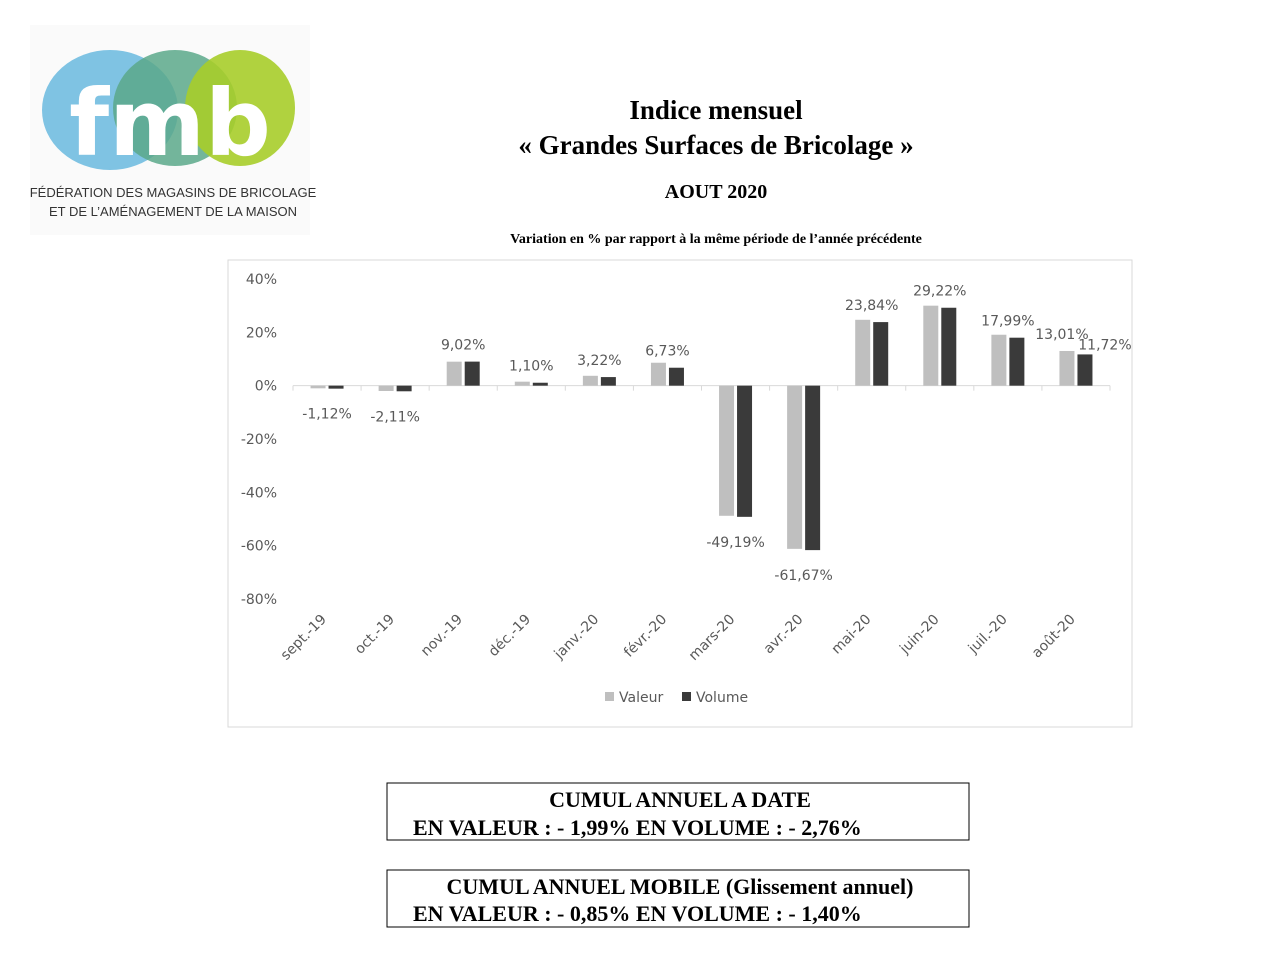 The image size is (1280, 960). Describe the element at coordinates (712, 638) in the screenshot. I see `x-tick-label: mars-20` at that location.